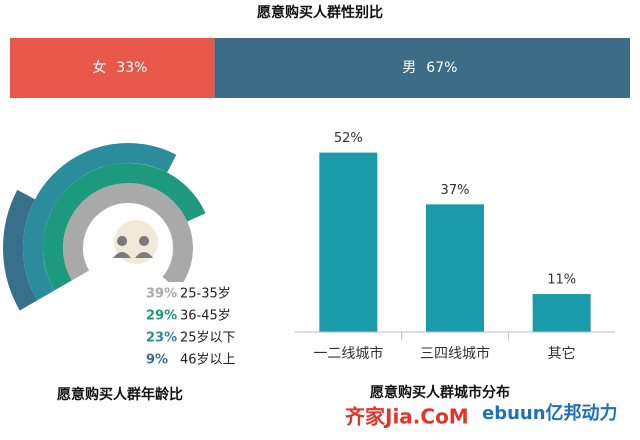 The height and width of the screenshot is (440, 640). Describe the element at coordinates (455, 190) in the screenshot. I see `value-label: 37%` at that location.